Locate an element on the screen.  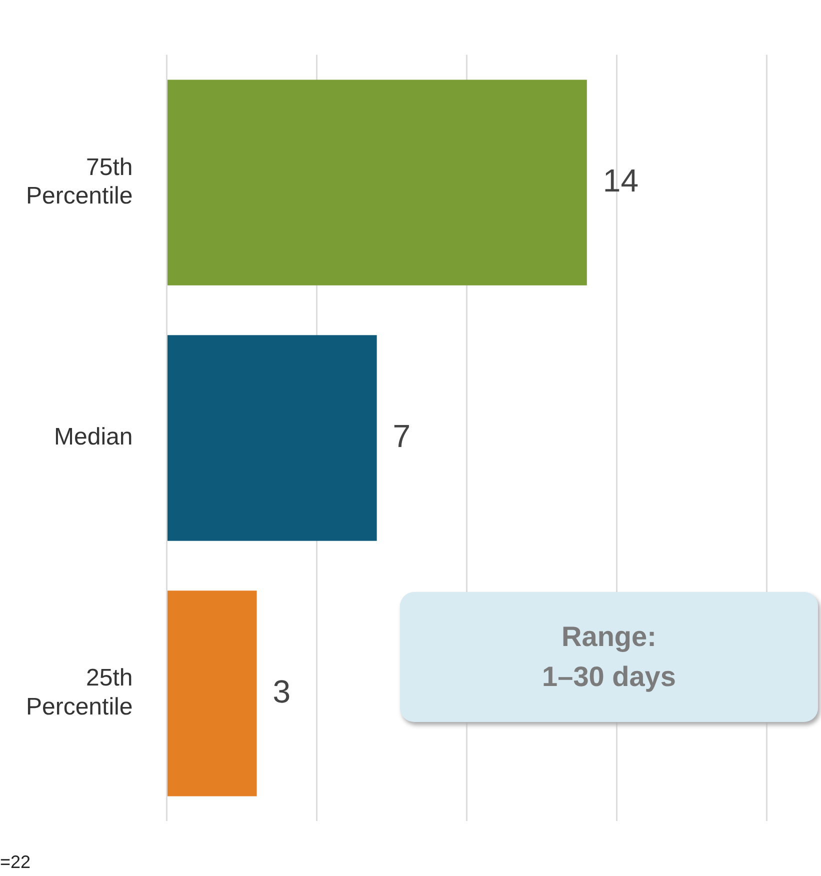
y-tick-label: 25th Percentile is located at coordinates (79, 692).